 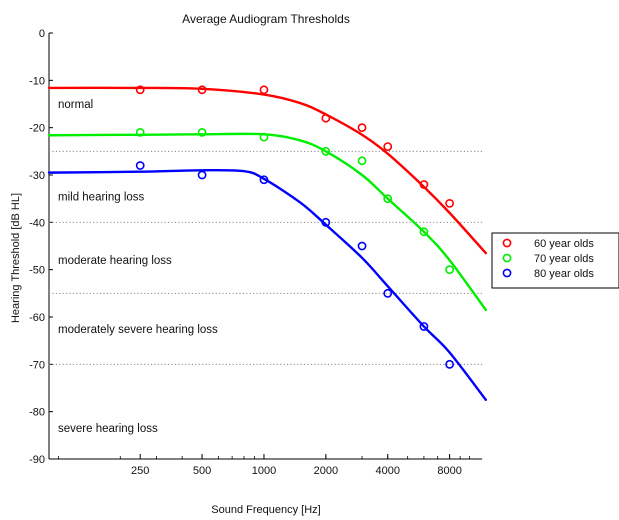 I want to click on y-tick-label: -10, so click(x=37, y=81).